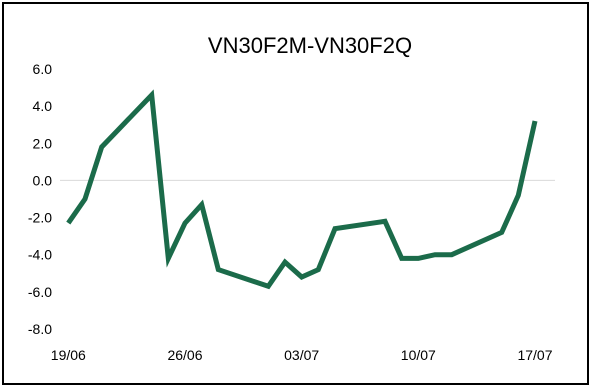 The height and width of the screenshot is (388, 594). Describe the element at coordinates (40, 199) in the screenshot. I see `y-axis: 6.0 4.0 2.0 0.0 -2.0 -4.0 -6.0 -8.0` at that location.